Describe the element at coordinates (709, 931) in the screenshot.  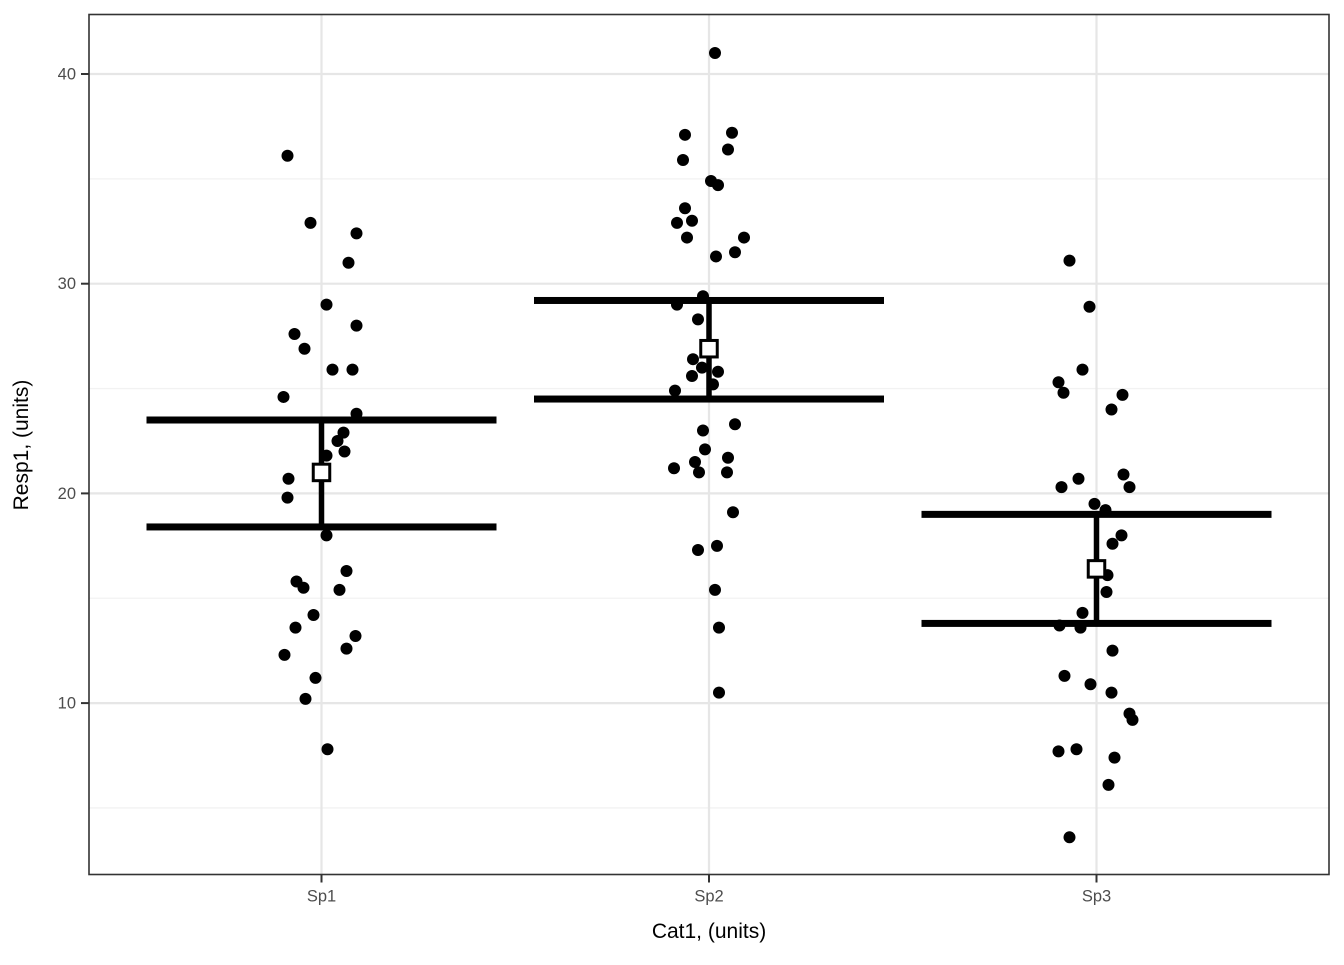
I see `x-axis-title: Cat1, (units)` at that location.